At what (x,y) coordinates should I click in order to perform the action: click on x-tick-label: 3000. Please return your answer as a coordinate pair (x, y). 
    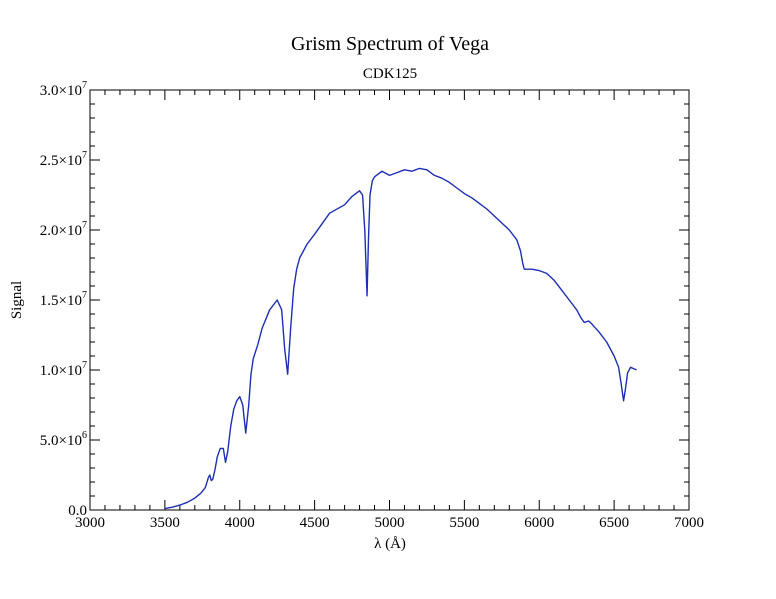
    Looking at the image, I should click on (90, 523).